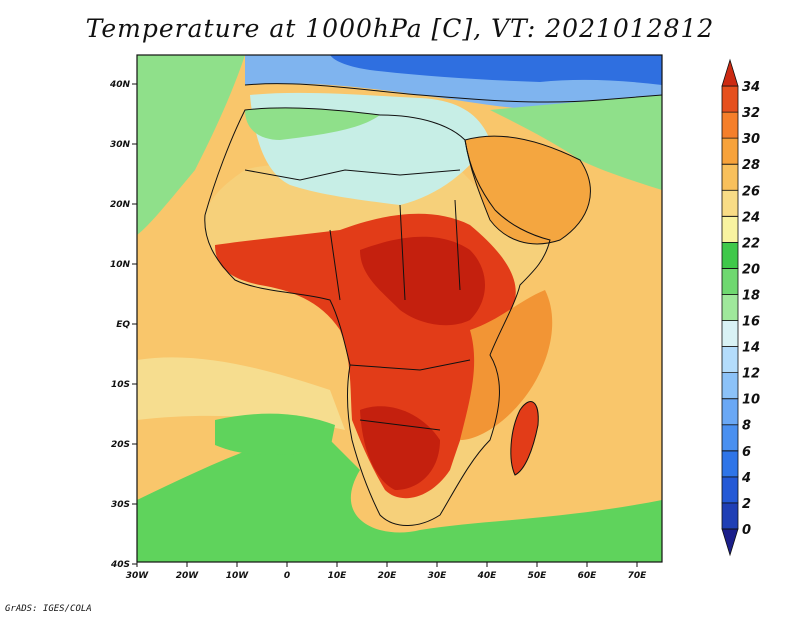  What do you see at coordinates (751, 191) in the screenshot?
I see `colorbar-label: 26` at bounding box center [751, 191].